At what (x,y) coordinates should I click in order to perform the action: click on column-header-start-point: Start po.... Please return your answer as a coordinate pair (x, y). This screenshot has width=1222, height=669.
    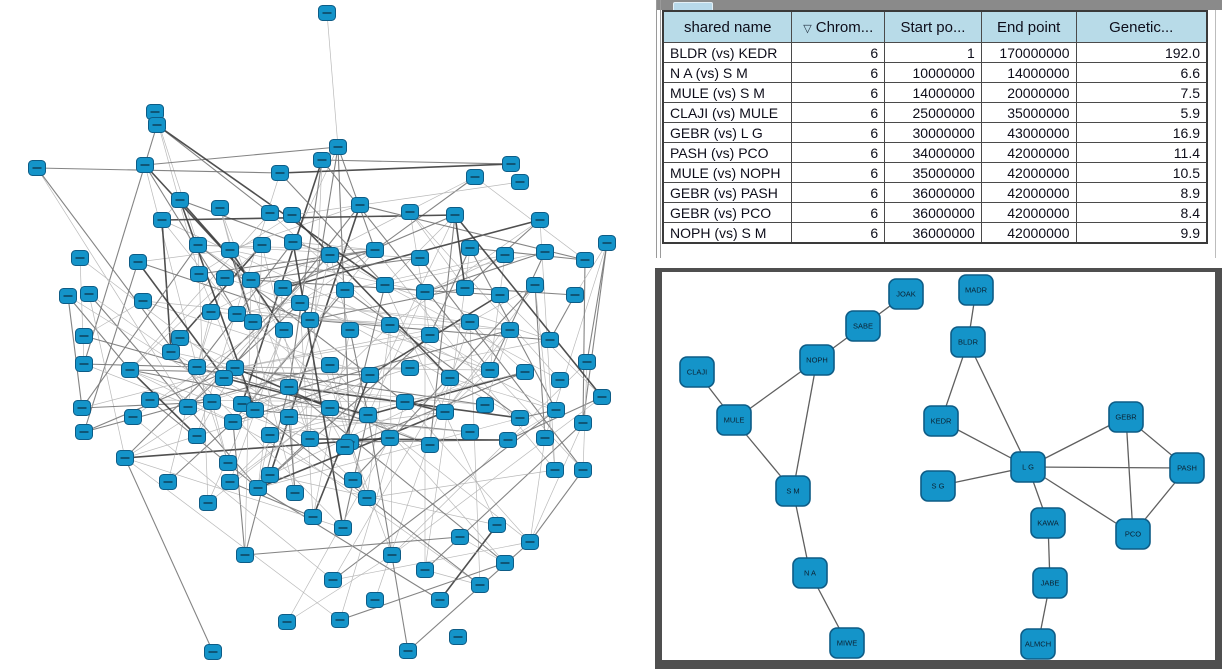
    Looking at the image, I should click on (933, 26).